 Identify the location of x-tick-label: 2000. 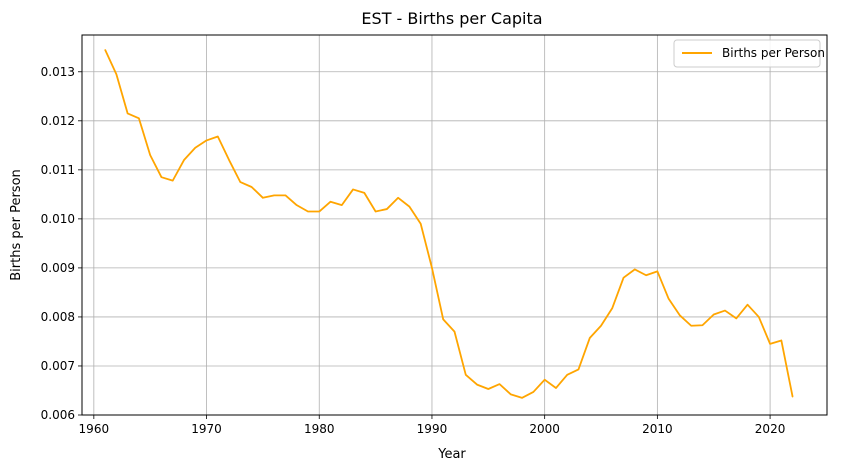
(544, 429).